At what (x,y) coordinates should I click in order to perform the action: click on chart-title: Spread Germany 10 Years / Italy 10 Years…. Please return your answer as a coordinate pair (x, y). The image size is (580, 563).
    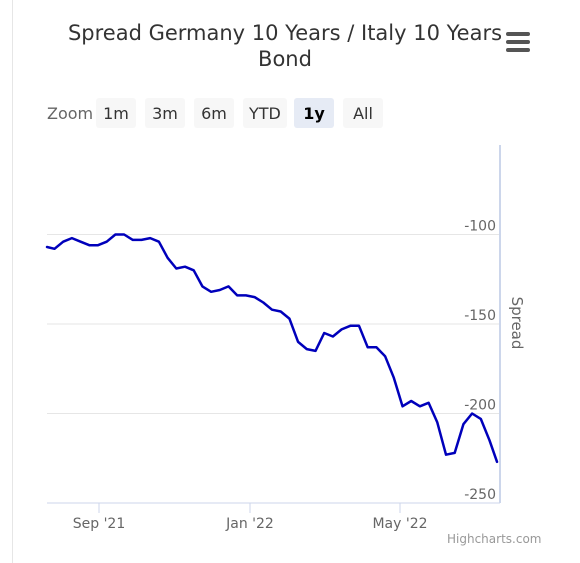
    Looking at the image, I should click on (285, 46).